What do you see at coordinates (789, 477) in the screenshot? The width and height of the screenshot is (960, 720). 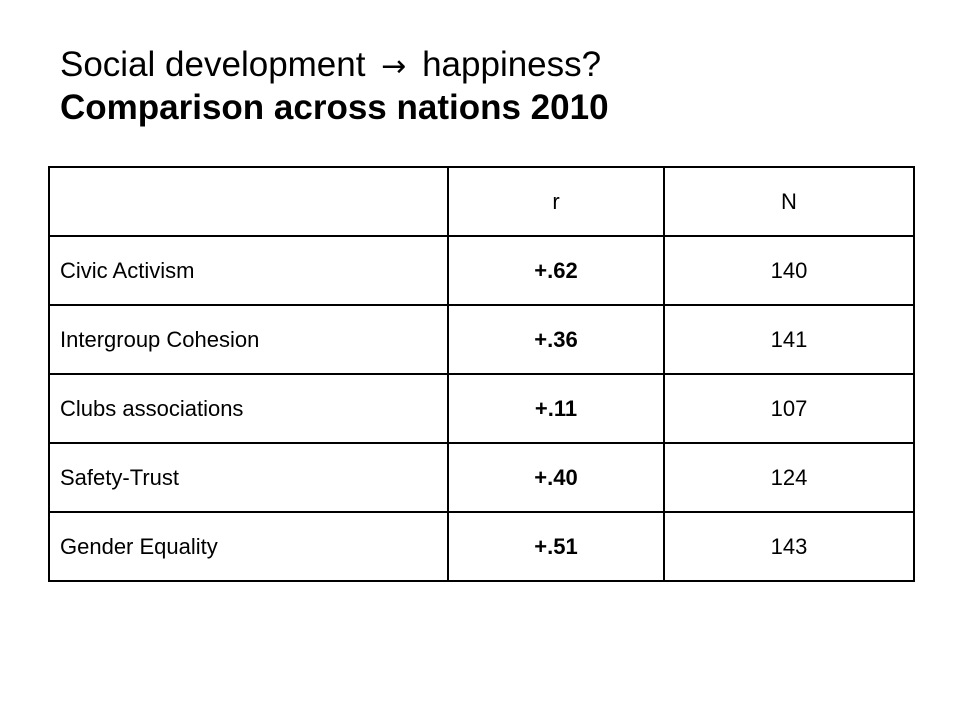 I see `row-n-value: 124` at bounding box center [789, 477].